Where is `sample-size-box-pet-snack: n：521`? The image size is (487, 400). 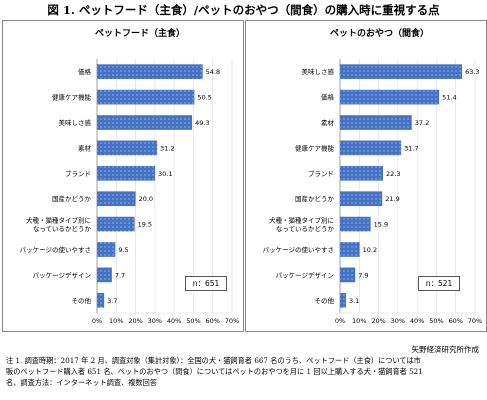
sample-size-box-pet-snack: n：521 is located at coordinates (439, 284).